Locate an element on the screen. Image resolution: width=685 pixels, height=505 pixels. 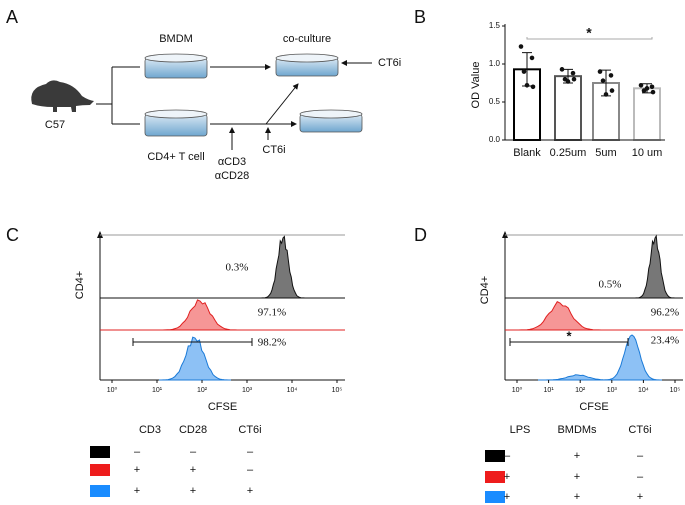
y-tick-label: 1.0 is located at coordinates (495, 63).